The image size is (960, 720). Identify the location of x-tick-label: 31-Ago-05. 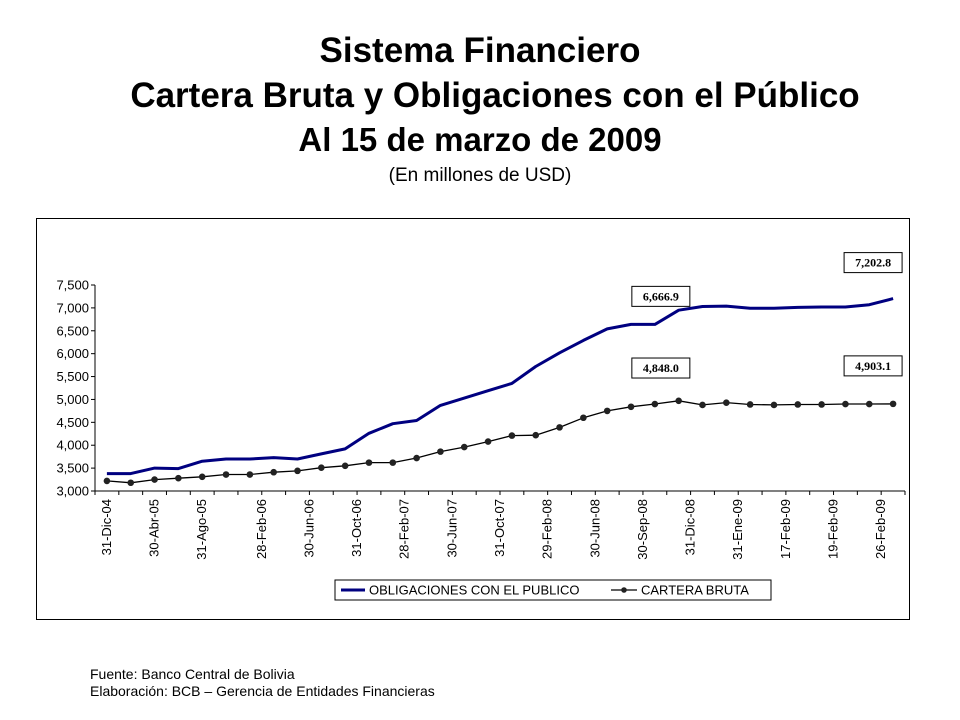
(201, 529).